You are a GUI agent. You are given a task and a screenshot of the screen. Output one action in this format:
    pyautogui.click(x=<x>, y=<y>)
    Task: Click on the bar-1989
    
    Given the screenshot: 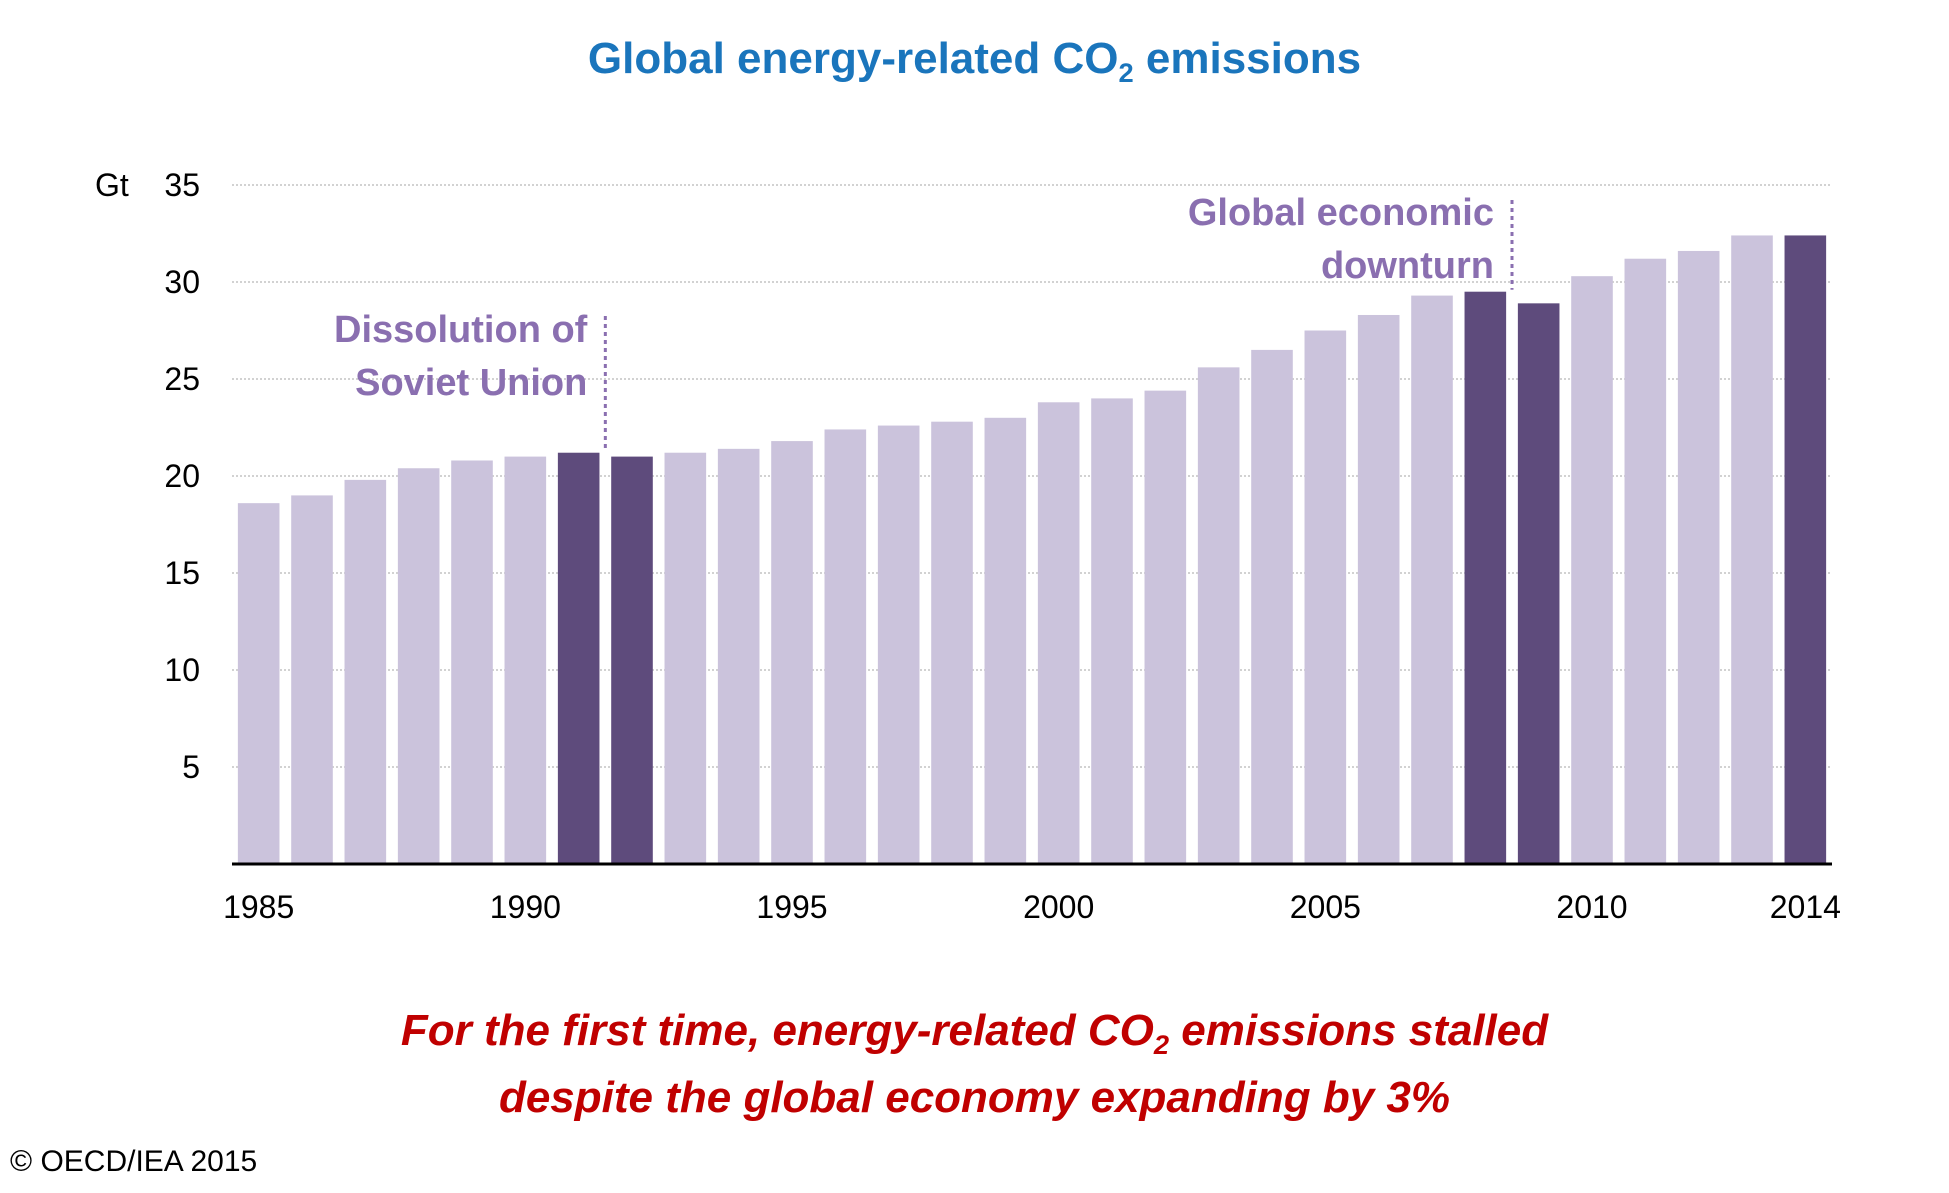 What is the action you would take?
    pyautogui.click(x=472, y=662)
    